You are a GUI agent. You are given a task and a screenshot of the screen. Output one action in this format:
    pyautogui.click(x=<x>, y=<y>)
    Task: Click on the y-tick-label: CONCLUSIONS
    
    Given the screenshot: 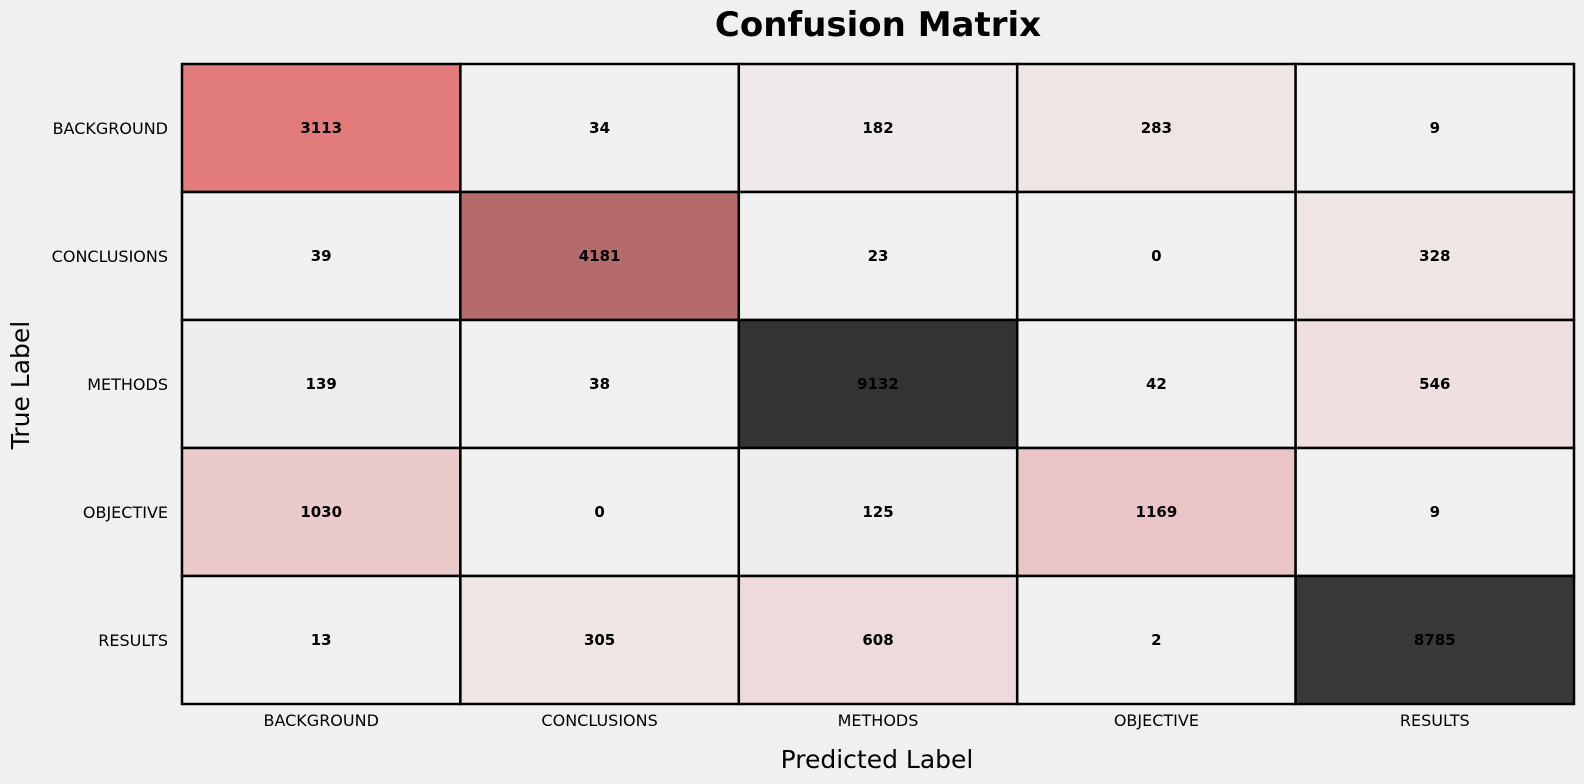 What is the action you would take?
    pyautogui.click(x=110, y=256)
    